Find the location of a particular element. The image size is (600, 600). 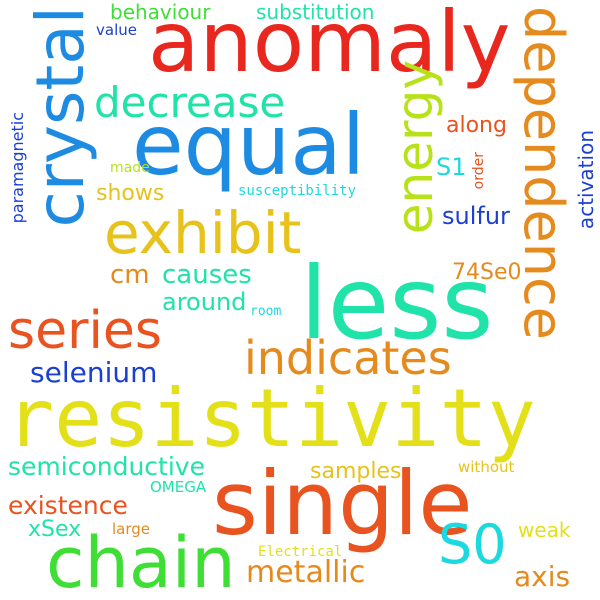

word-74se0: 74Se0 is located at coordinates (487, 272).